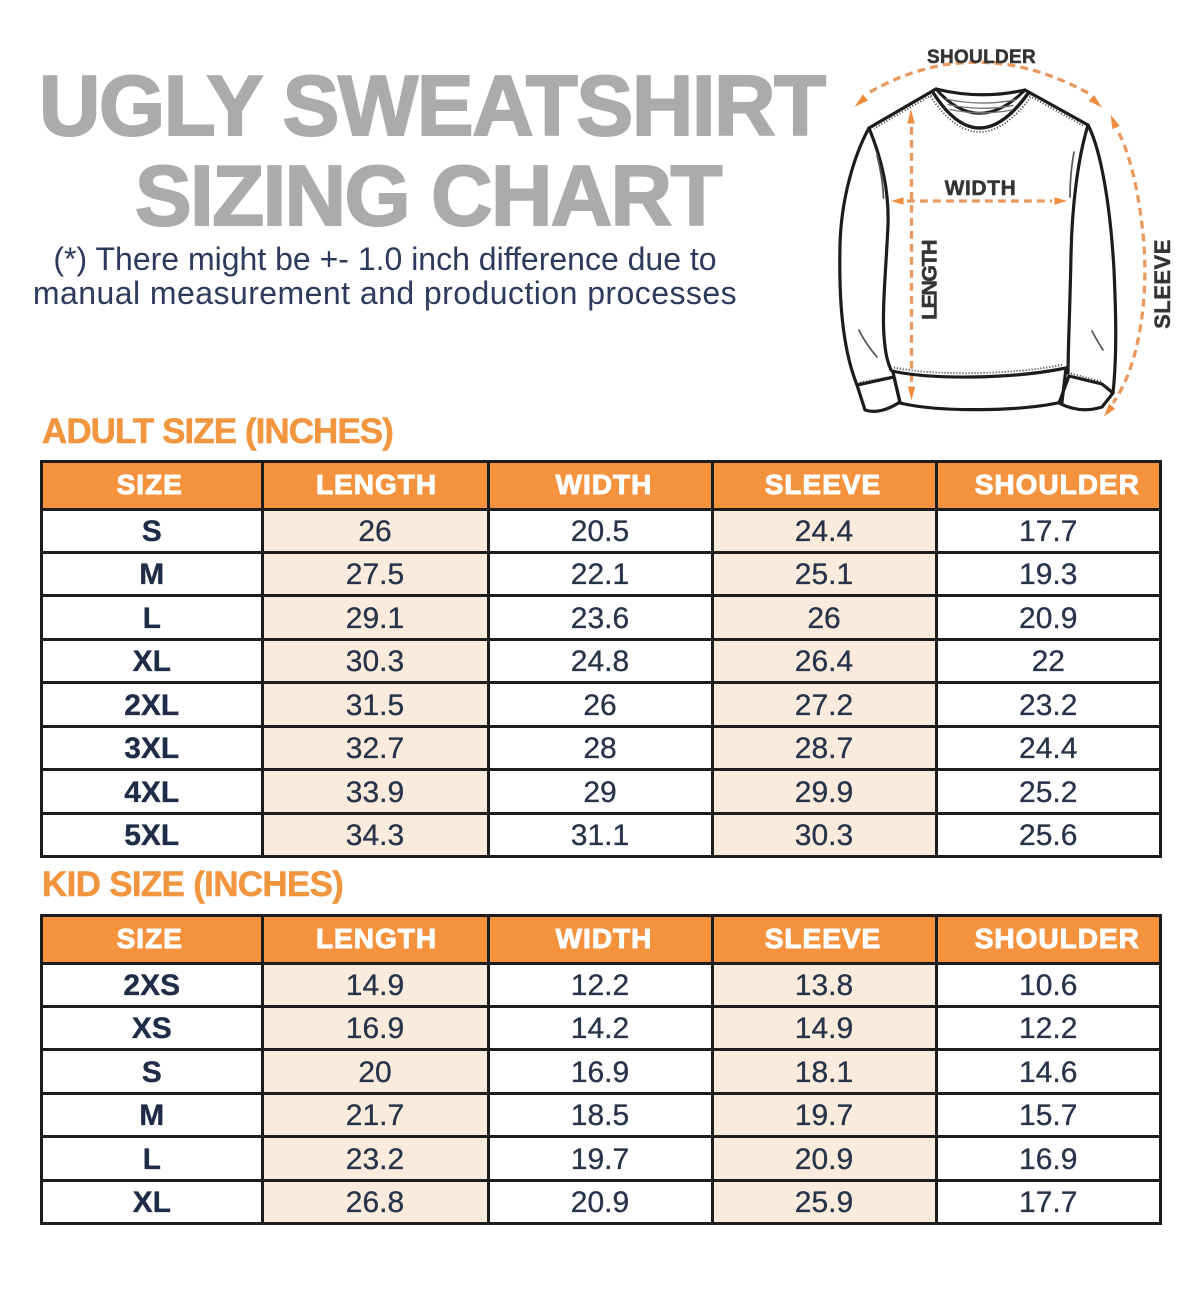 This screenshot has height=1299, width=1200. What do you see at coordinates (981, 188) in the screenshot?
I see `svg-text: WIDTH` at bounding box center [981, 188].